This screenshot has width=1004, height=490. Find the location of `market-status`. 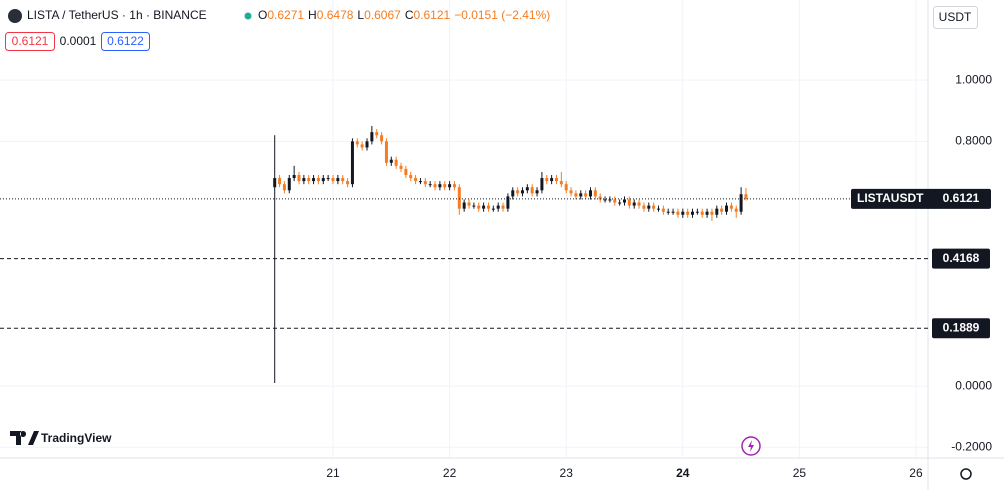

market-status is located at coordinates (248, 16).